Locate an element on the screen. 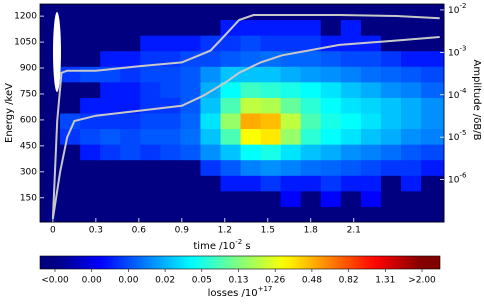 The image size is (484, 304). y-tick-label: 1050 is located at coordinates (25, 43).